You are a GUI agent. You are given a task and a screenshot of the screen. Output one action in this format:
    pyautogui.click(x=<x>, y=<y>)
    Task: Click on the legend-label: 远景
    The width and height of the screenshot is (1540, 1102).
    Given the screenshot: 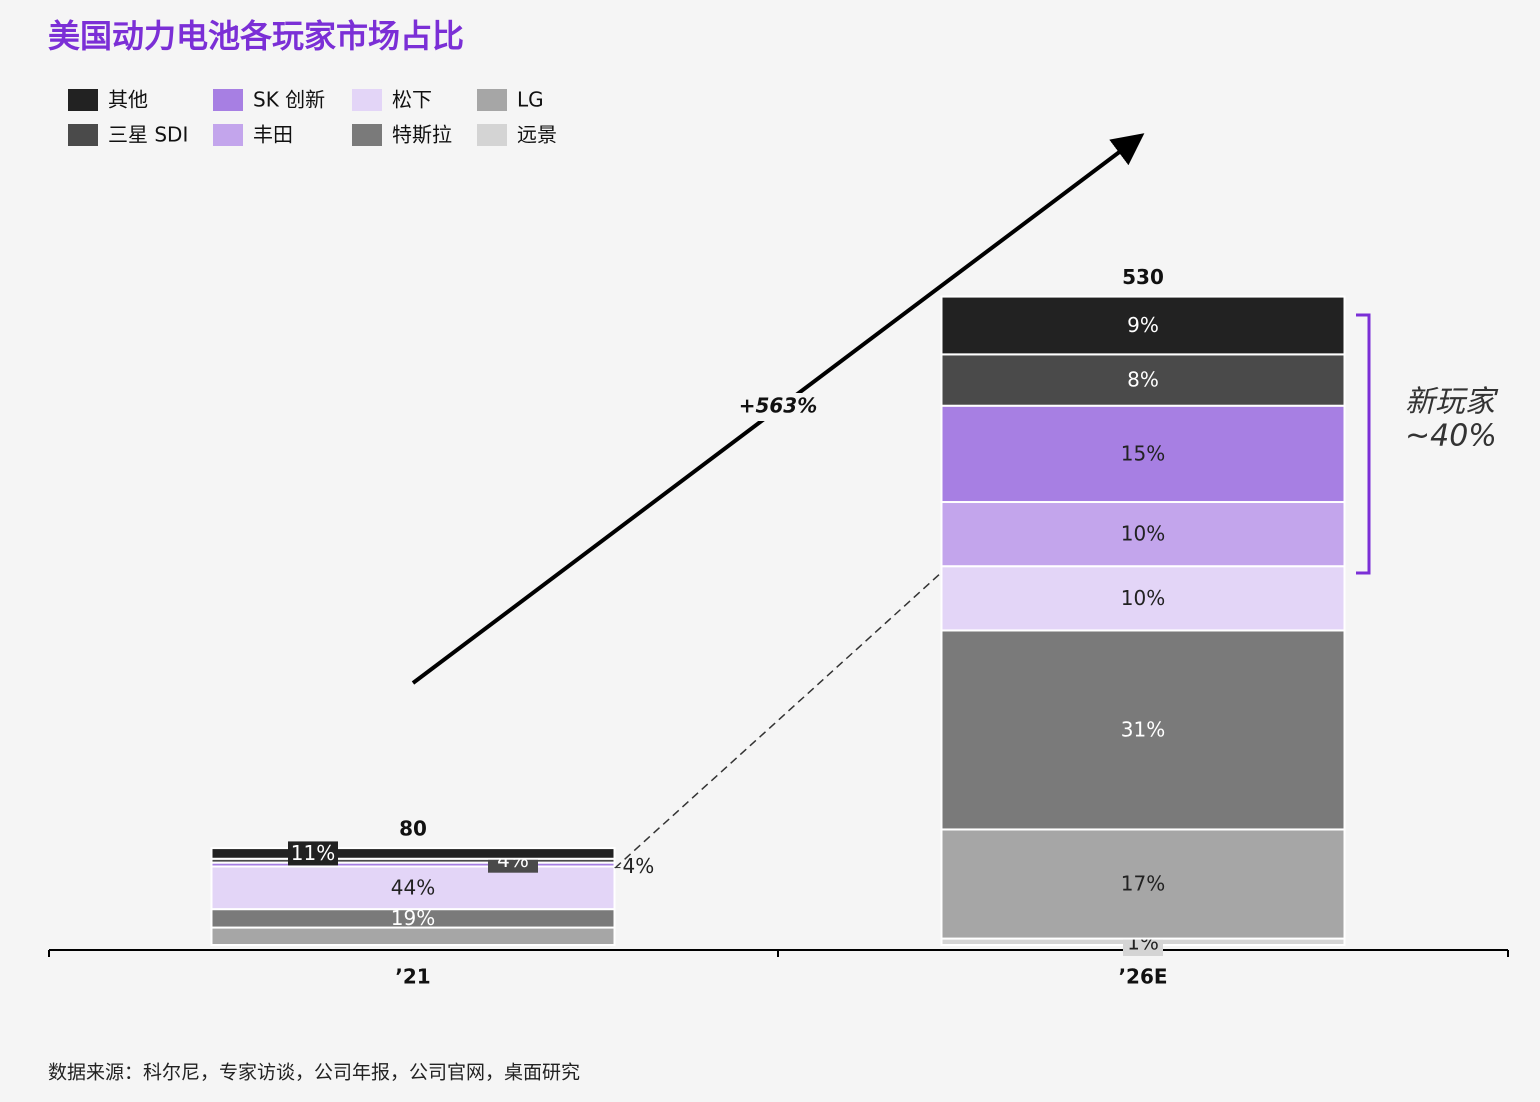 What is the action you would take?
    pyautogui.click(x=537, y=135)
    